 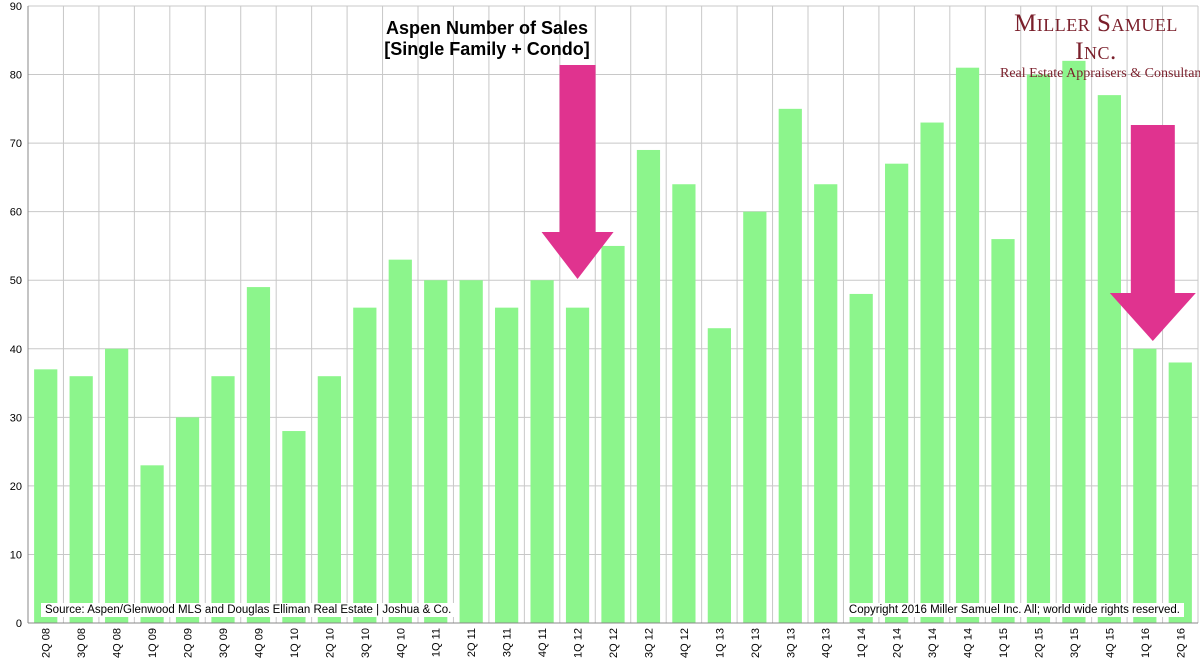 What do you see at coordinates (933, 643) in the screenshot?
I see `x-tick-label: 3Q 14` at bounding box center [933, 643].